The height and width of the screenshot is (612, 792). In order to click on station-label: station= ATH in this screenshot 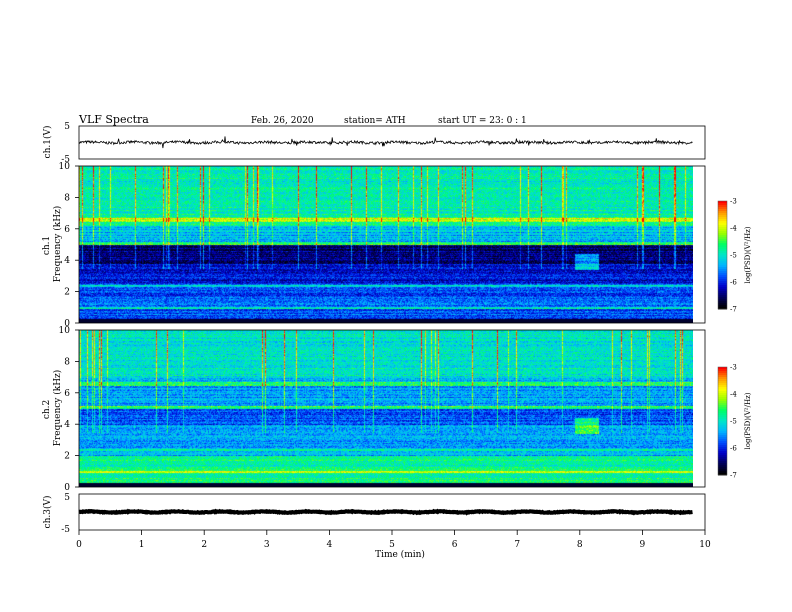, I will do `click(375, 121)`.